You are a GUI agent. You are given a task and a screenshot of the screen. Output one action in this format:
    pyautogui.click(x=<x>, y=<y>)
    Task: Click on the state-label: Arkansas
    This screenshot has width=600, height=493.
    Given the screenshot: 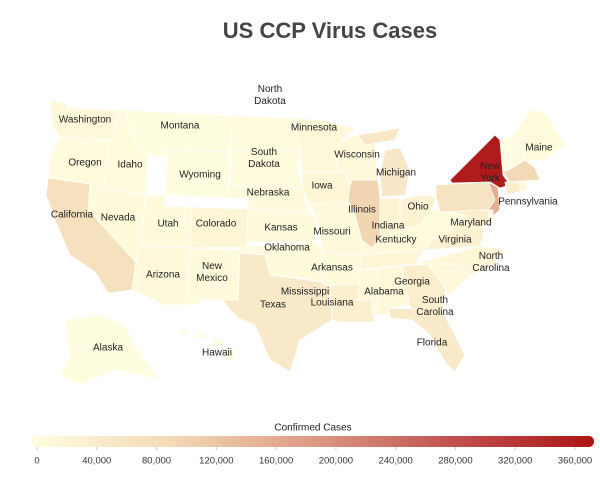 What is the action you would take?
    pyautogui.click(x=332, y=268)
    